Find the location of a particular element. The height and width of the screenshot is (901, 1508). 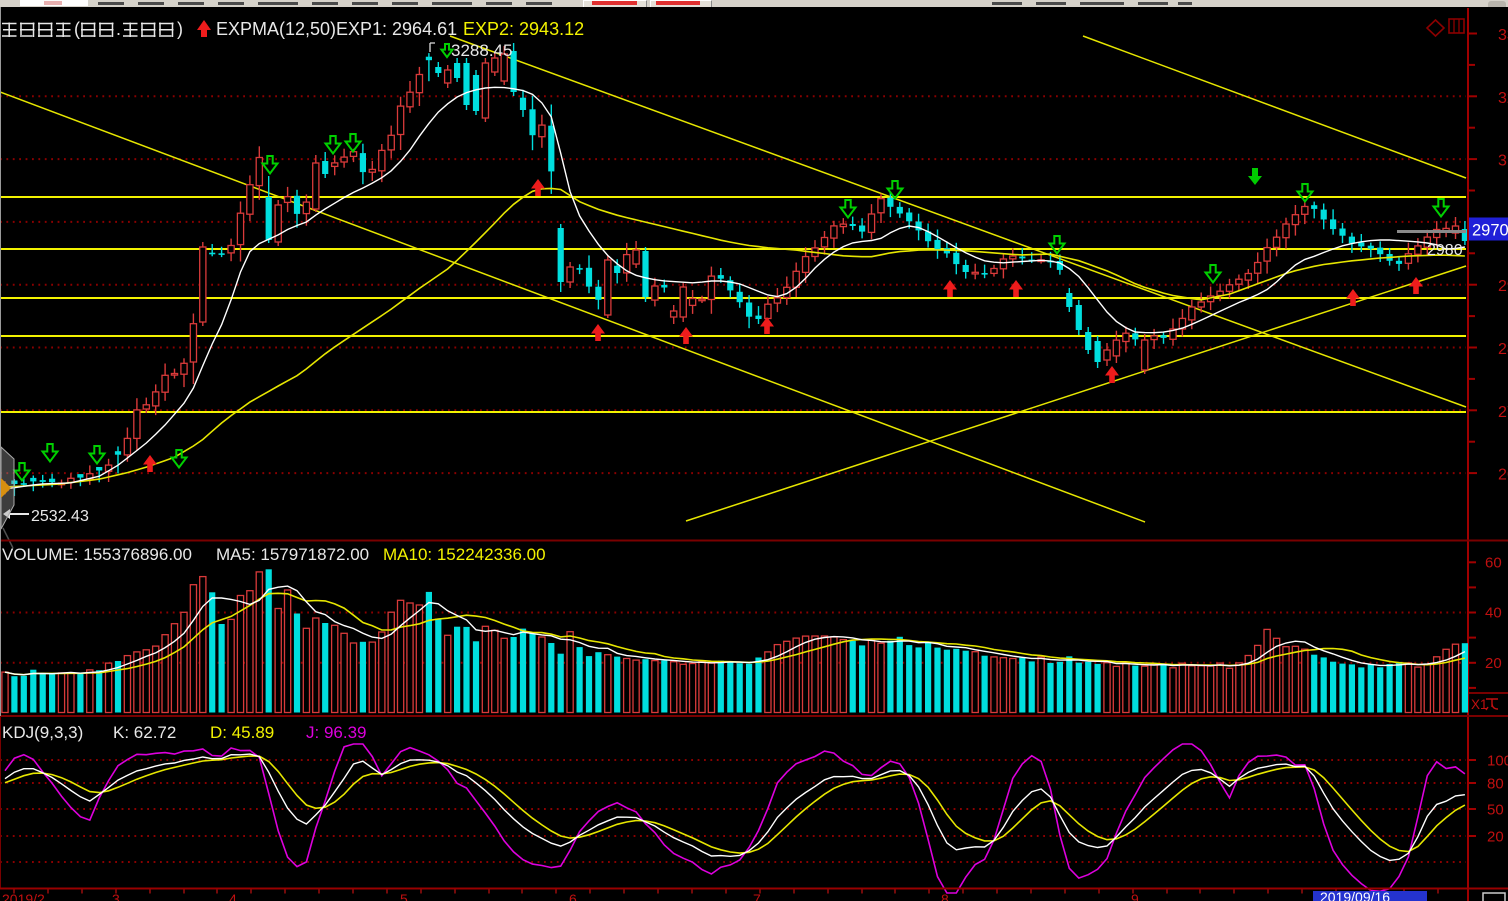

svg-text: 3288.45 is located at coordinates (481, 50).